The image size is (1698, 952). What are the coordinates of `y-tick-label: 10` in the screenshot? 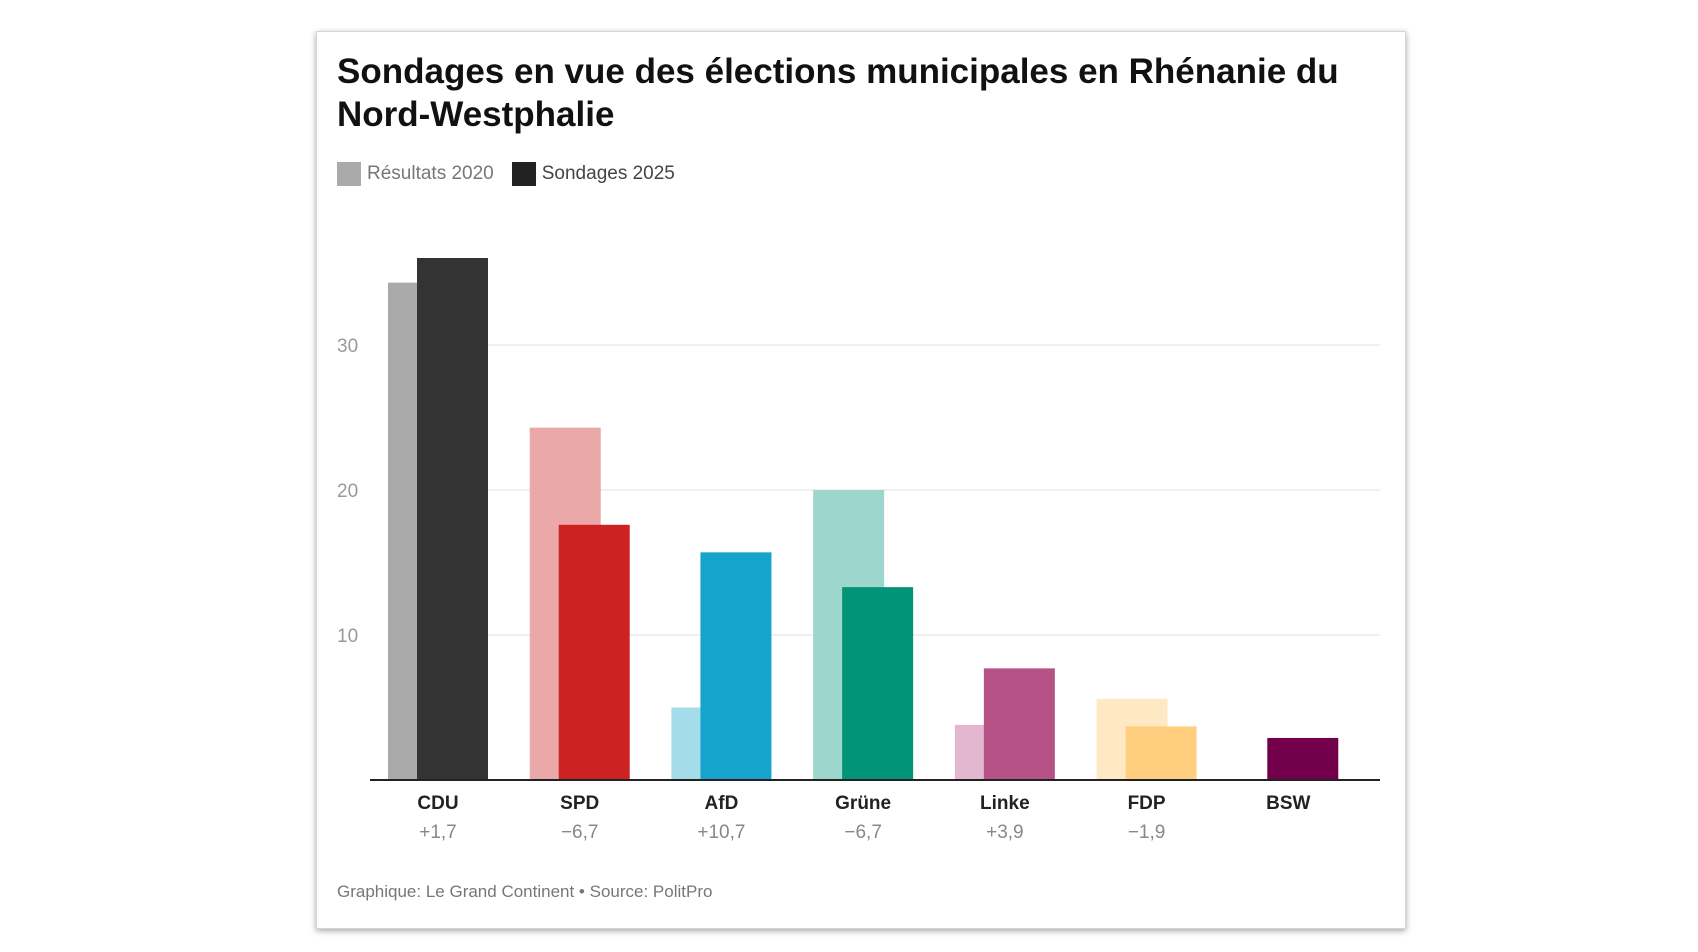 It's located at (347, 636).